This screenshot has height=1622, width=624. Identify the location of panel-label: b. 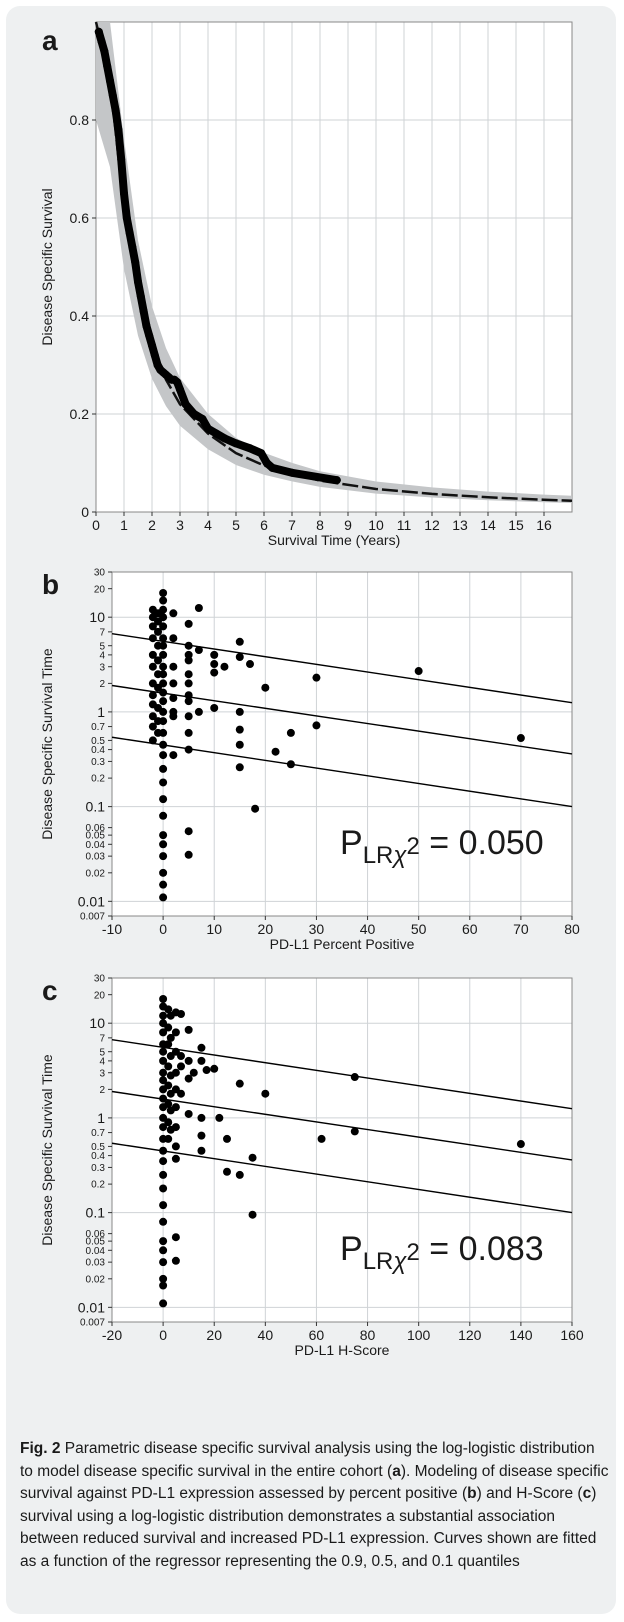
(50, 584).